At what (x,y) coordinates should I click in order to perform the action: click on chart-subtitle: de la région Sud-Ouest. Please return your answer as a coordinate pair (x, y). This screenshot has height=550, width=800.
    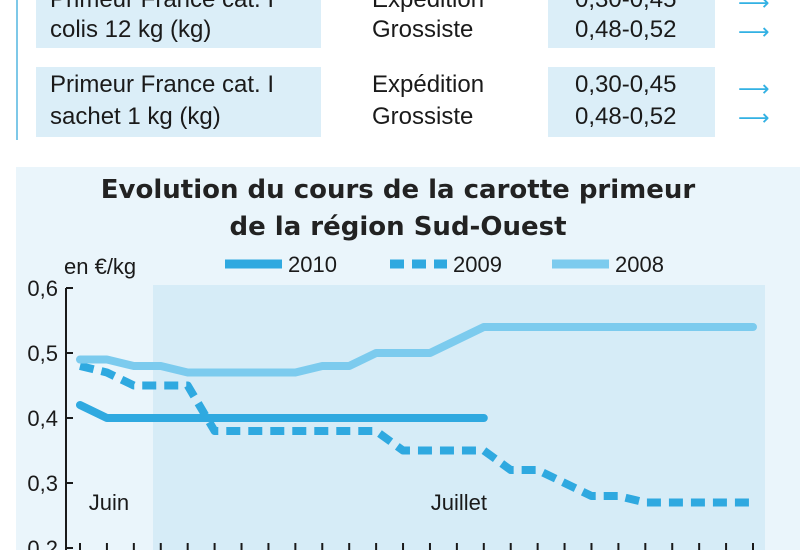
    Looking at the image, I should click on (398, 227).